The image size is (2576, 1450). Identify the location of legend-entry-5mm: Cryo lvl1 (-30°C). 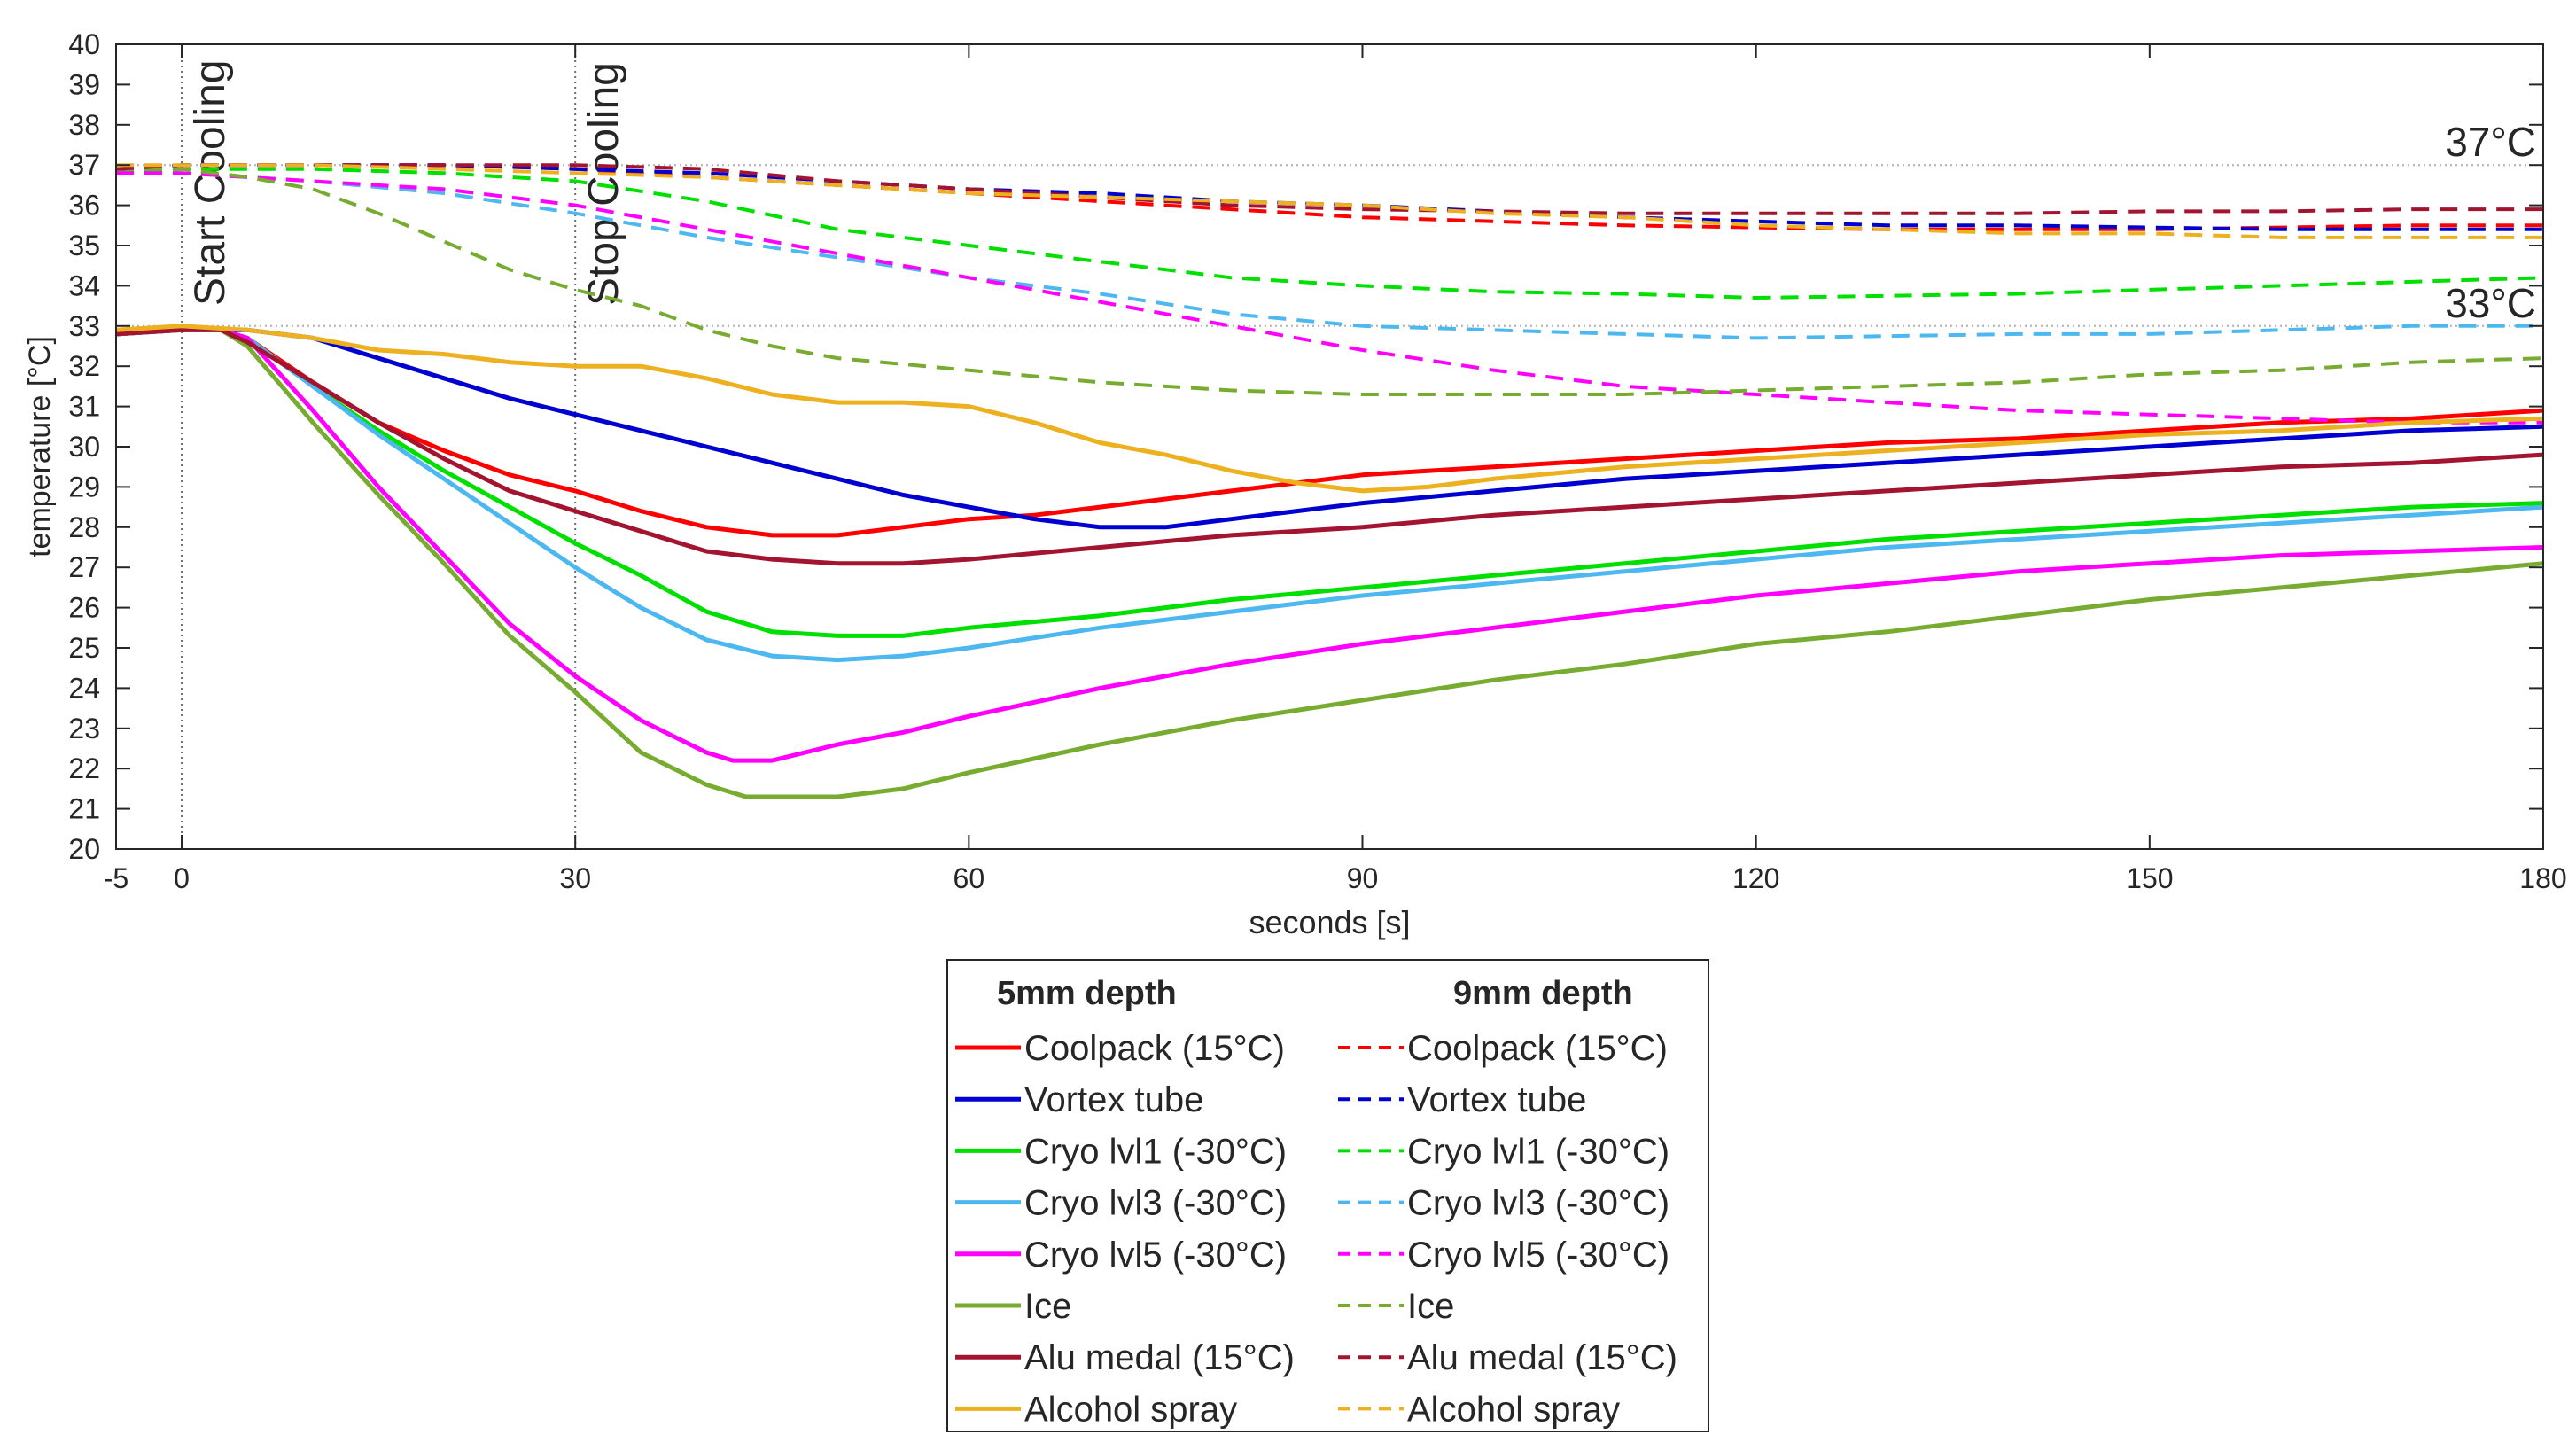
(1155, 1151).